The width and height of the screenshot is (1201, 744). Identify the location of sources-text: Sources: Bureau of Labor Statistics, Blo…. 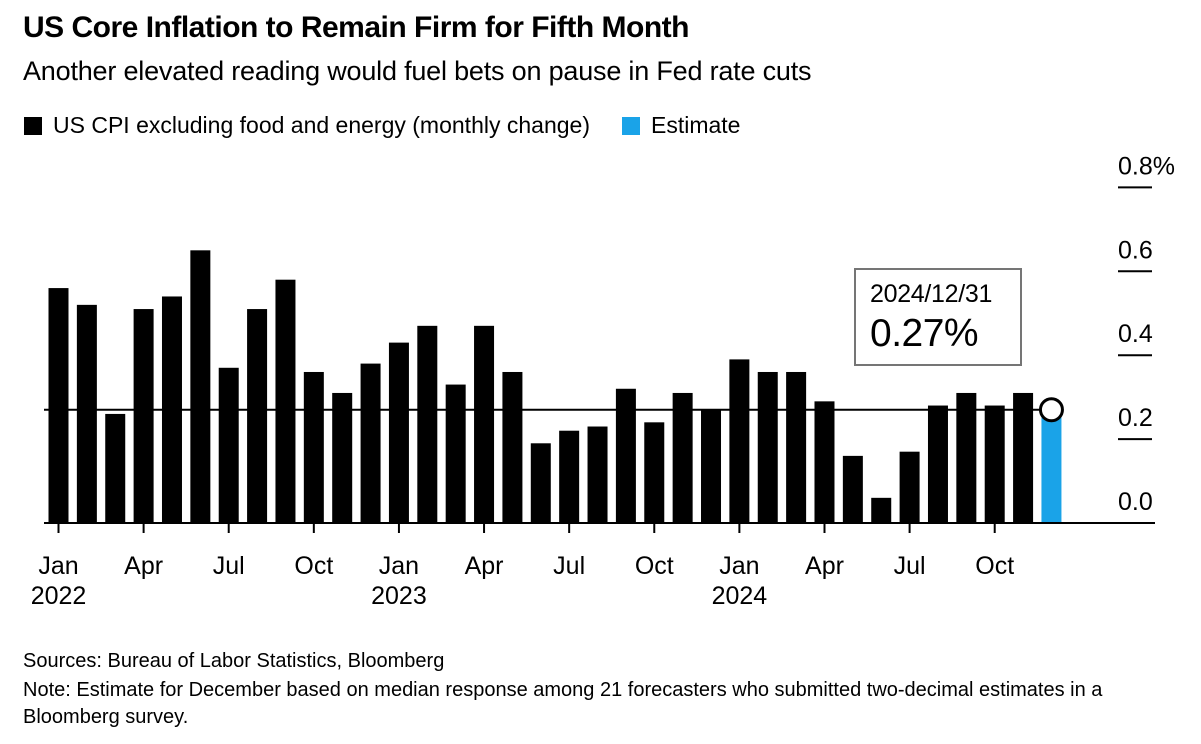
(234, 661).